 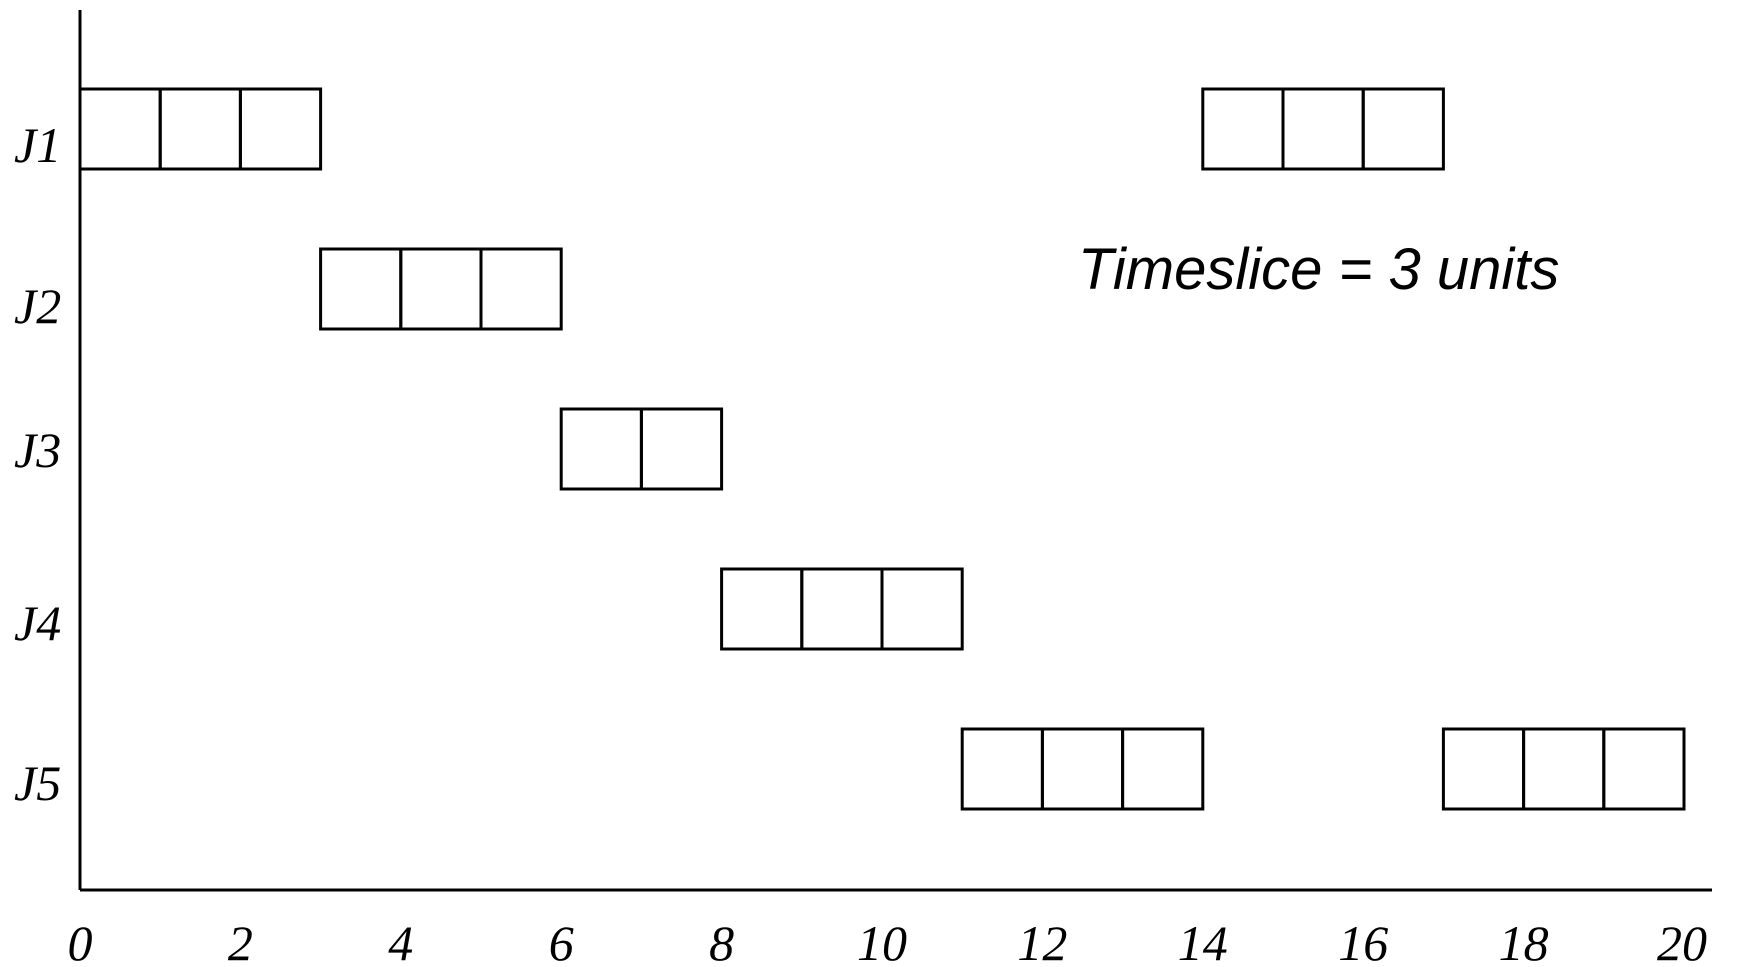 What do you see at coordinates (37, 783) in the screenshot?
I see `row-label-j5: J5` at bounding box center [37, 783].